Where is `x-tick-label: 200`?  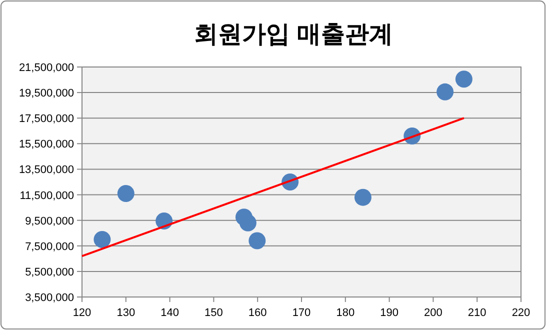 x-tick-label: 200 is located at coordinates (433, 313).